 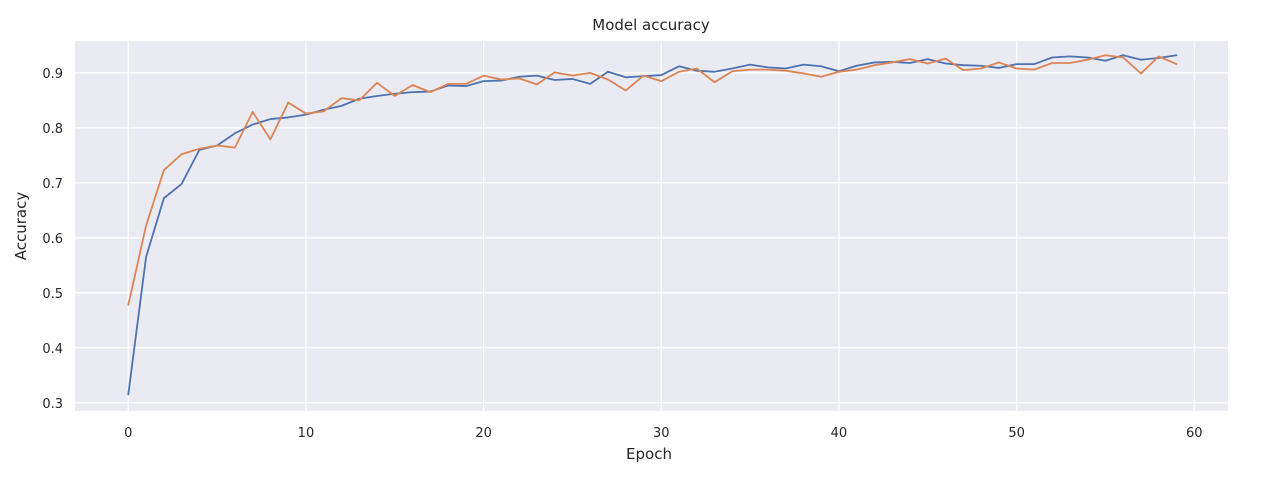 I want to click on y-tick-label: 0.9, so click(x=52, y=74).